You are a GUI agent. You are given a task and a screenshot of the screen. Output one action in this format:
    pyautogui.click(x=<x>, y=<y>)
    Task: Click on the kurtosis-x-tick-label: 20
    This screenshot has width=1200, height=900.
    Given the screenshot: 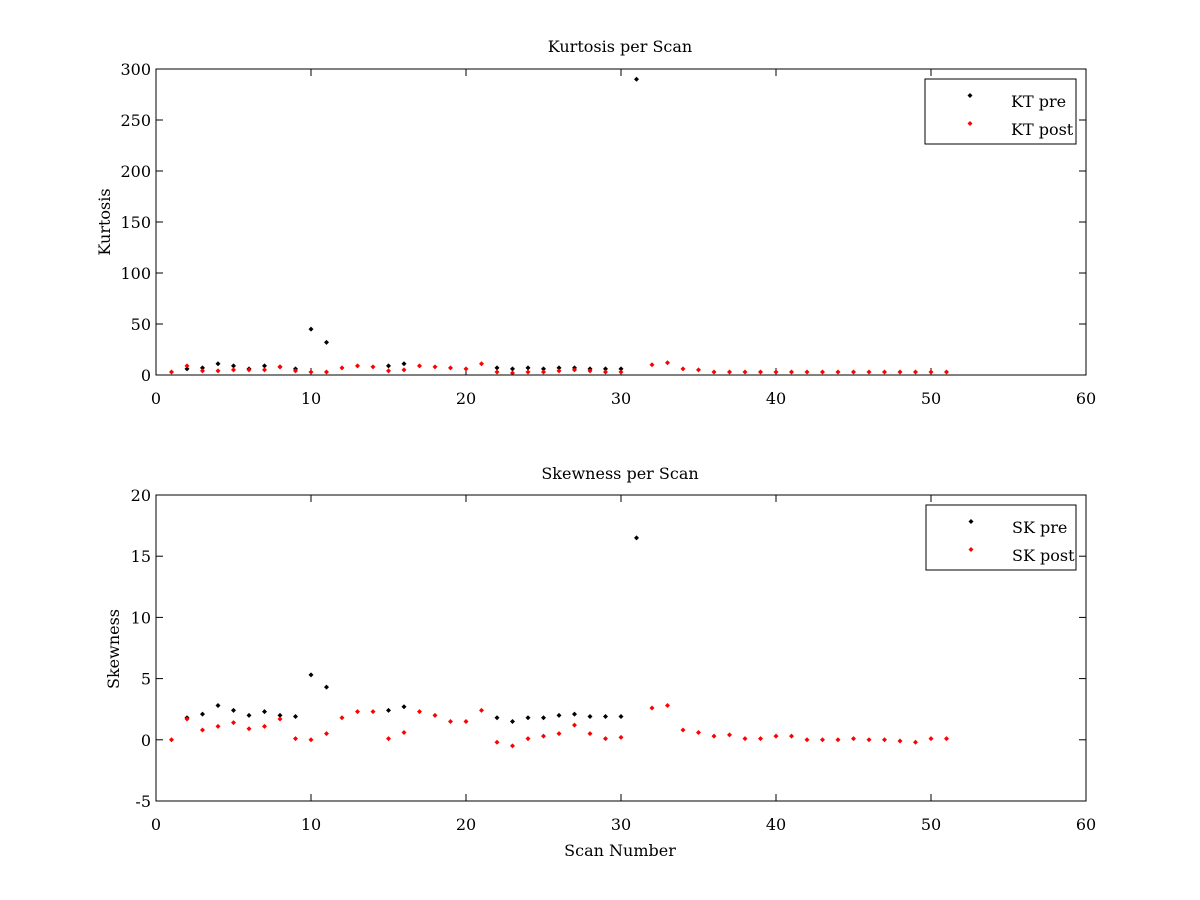 What is the action you would take?
    pyautogui.click(x=466, y=398)
    